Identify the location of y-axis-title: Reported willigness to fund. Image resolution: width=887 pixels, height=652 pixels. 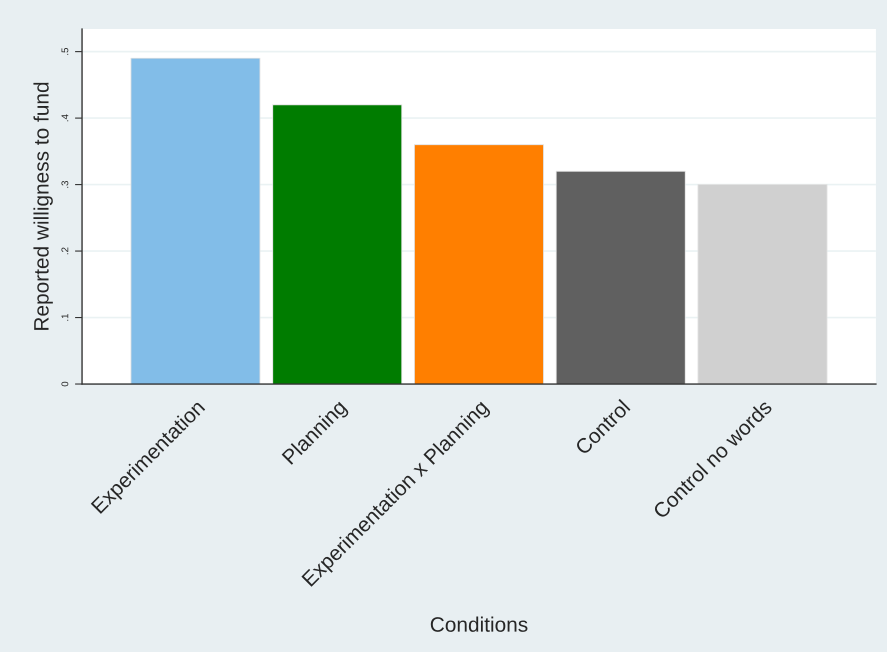
(43, 206).